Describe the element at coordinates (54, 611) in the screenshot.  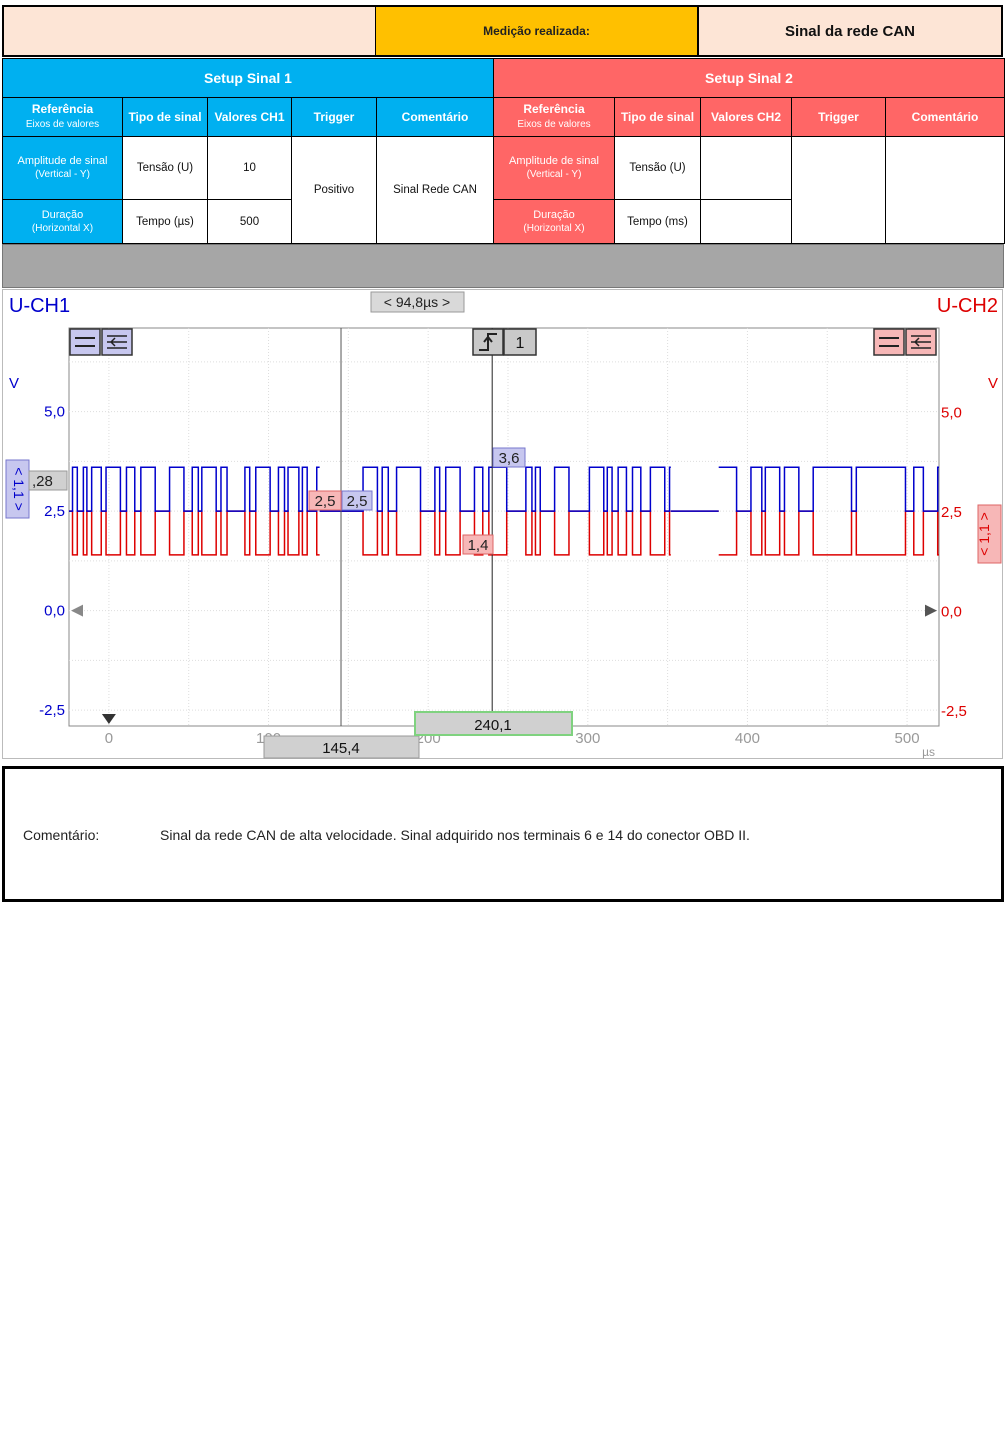
I see `y-tick-label-left: 0,0` at that location.